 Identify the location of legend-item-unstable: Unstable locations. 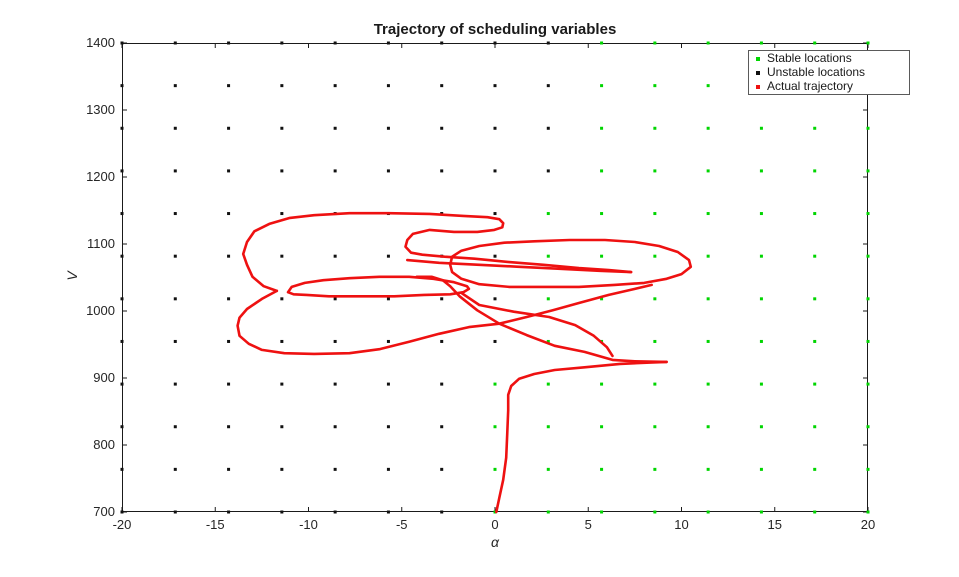
(832, 72).